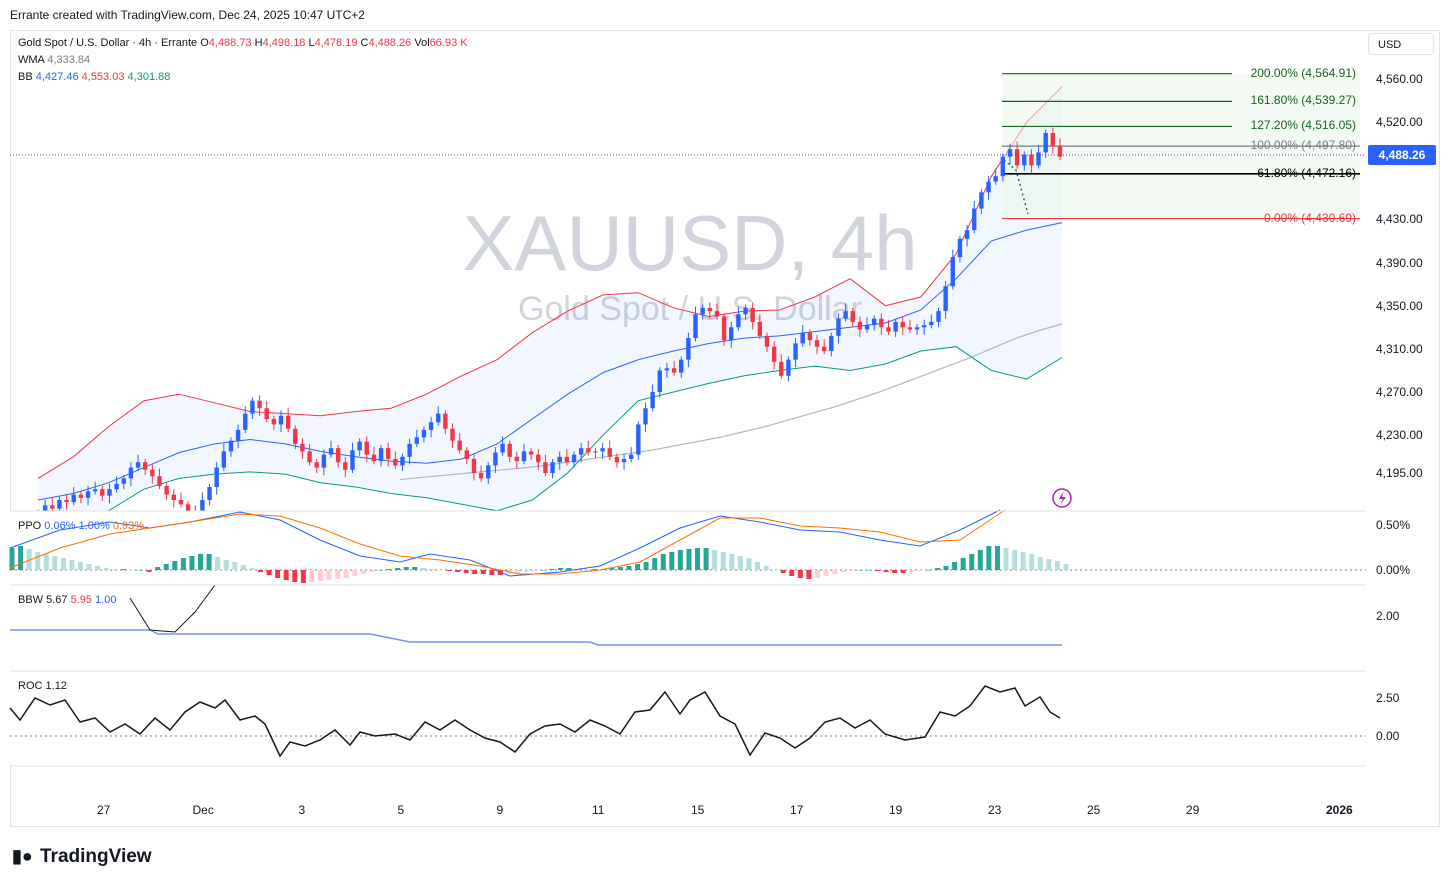  What do you see at coordinates (243, 77) in the screenshot?
I see `legend-bb-row: BB 4,427.46 4,553.03 4,301.88` at bounding box center [243, 77].